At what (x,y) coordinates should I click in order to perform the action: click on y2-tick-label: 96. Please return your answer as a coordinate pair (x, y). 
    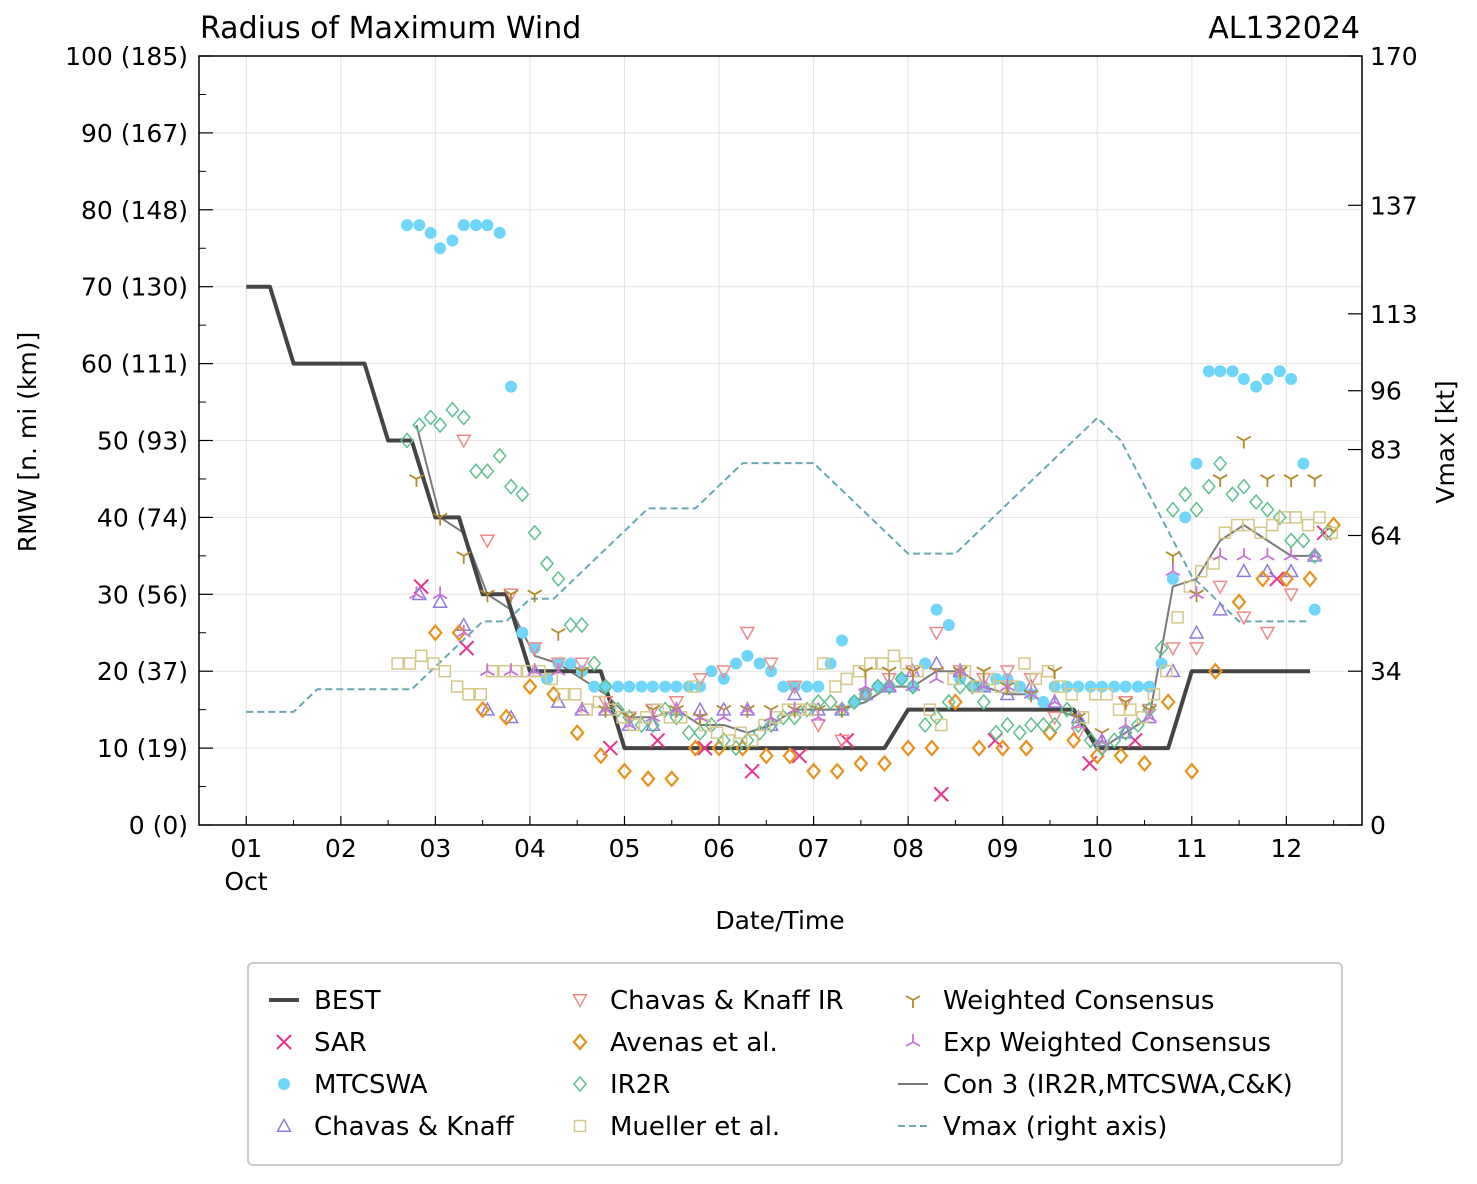
    Looking at the image, I should click on (1386, 391).